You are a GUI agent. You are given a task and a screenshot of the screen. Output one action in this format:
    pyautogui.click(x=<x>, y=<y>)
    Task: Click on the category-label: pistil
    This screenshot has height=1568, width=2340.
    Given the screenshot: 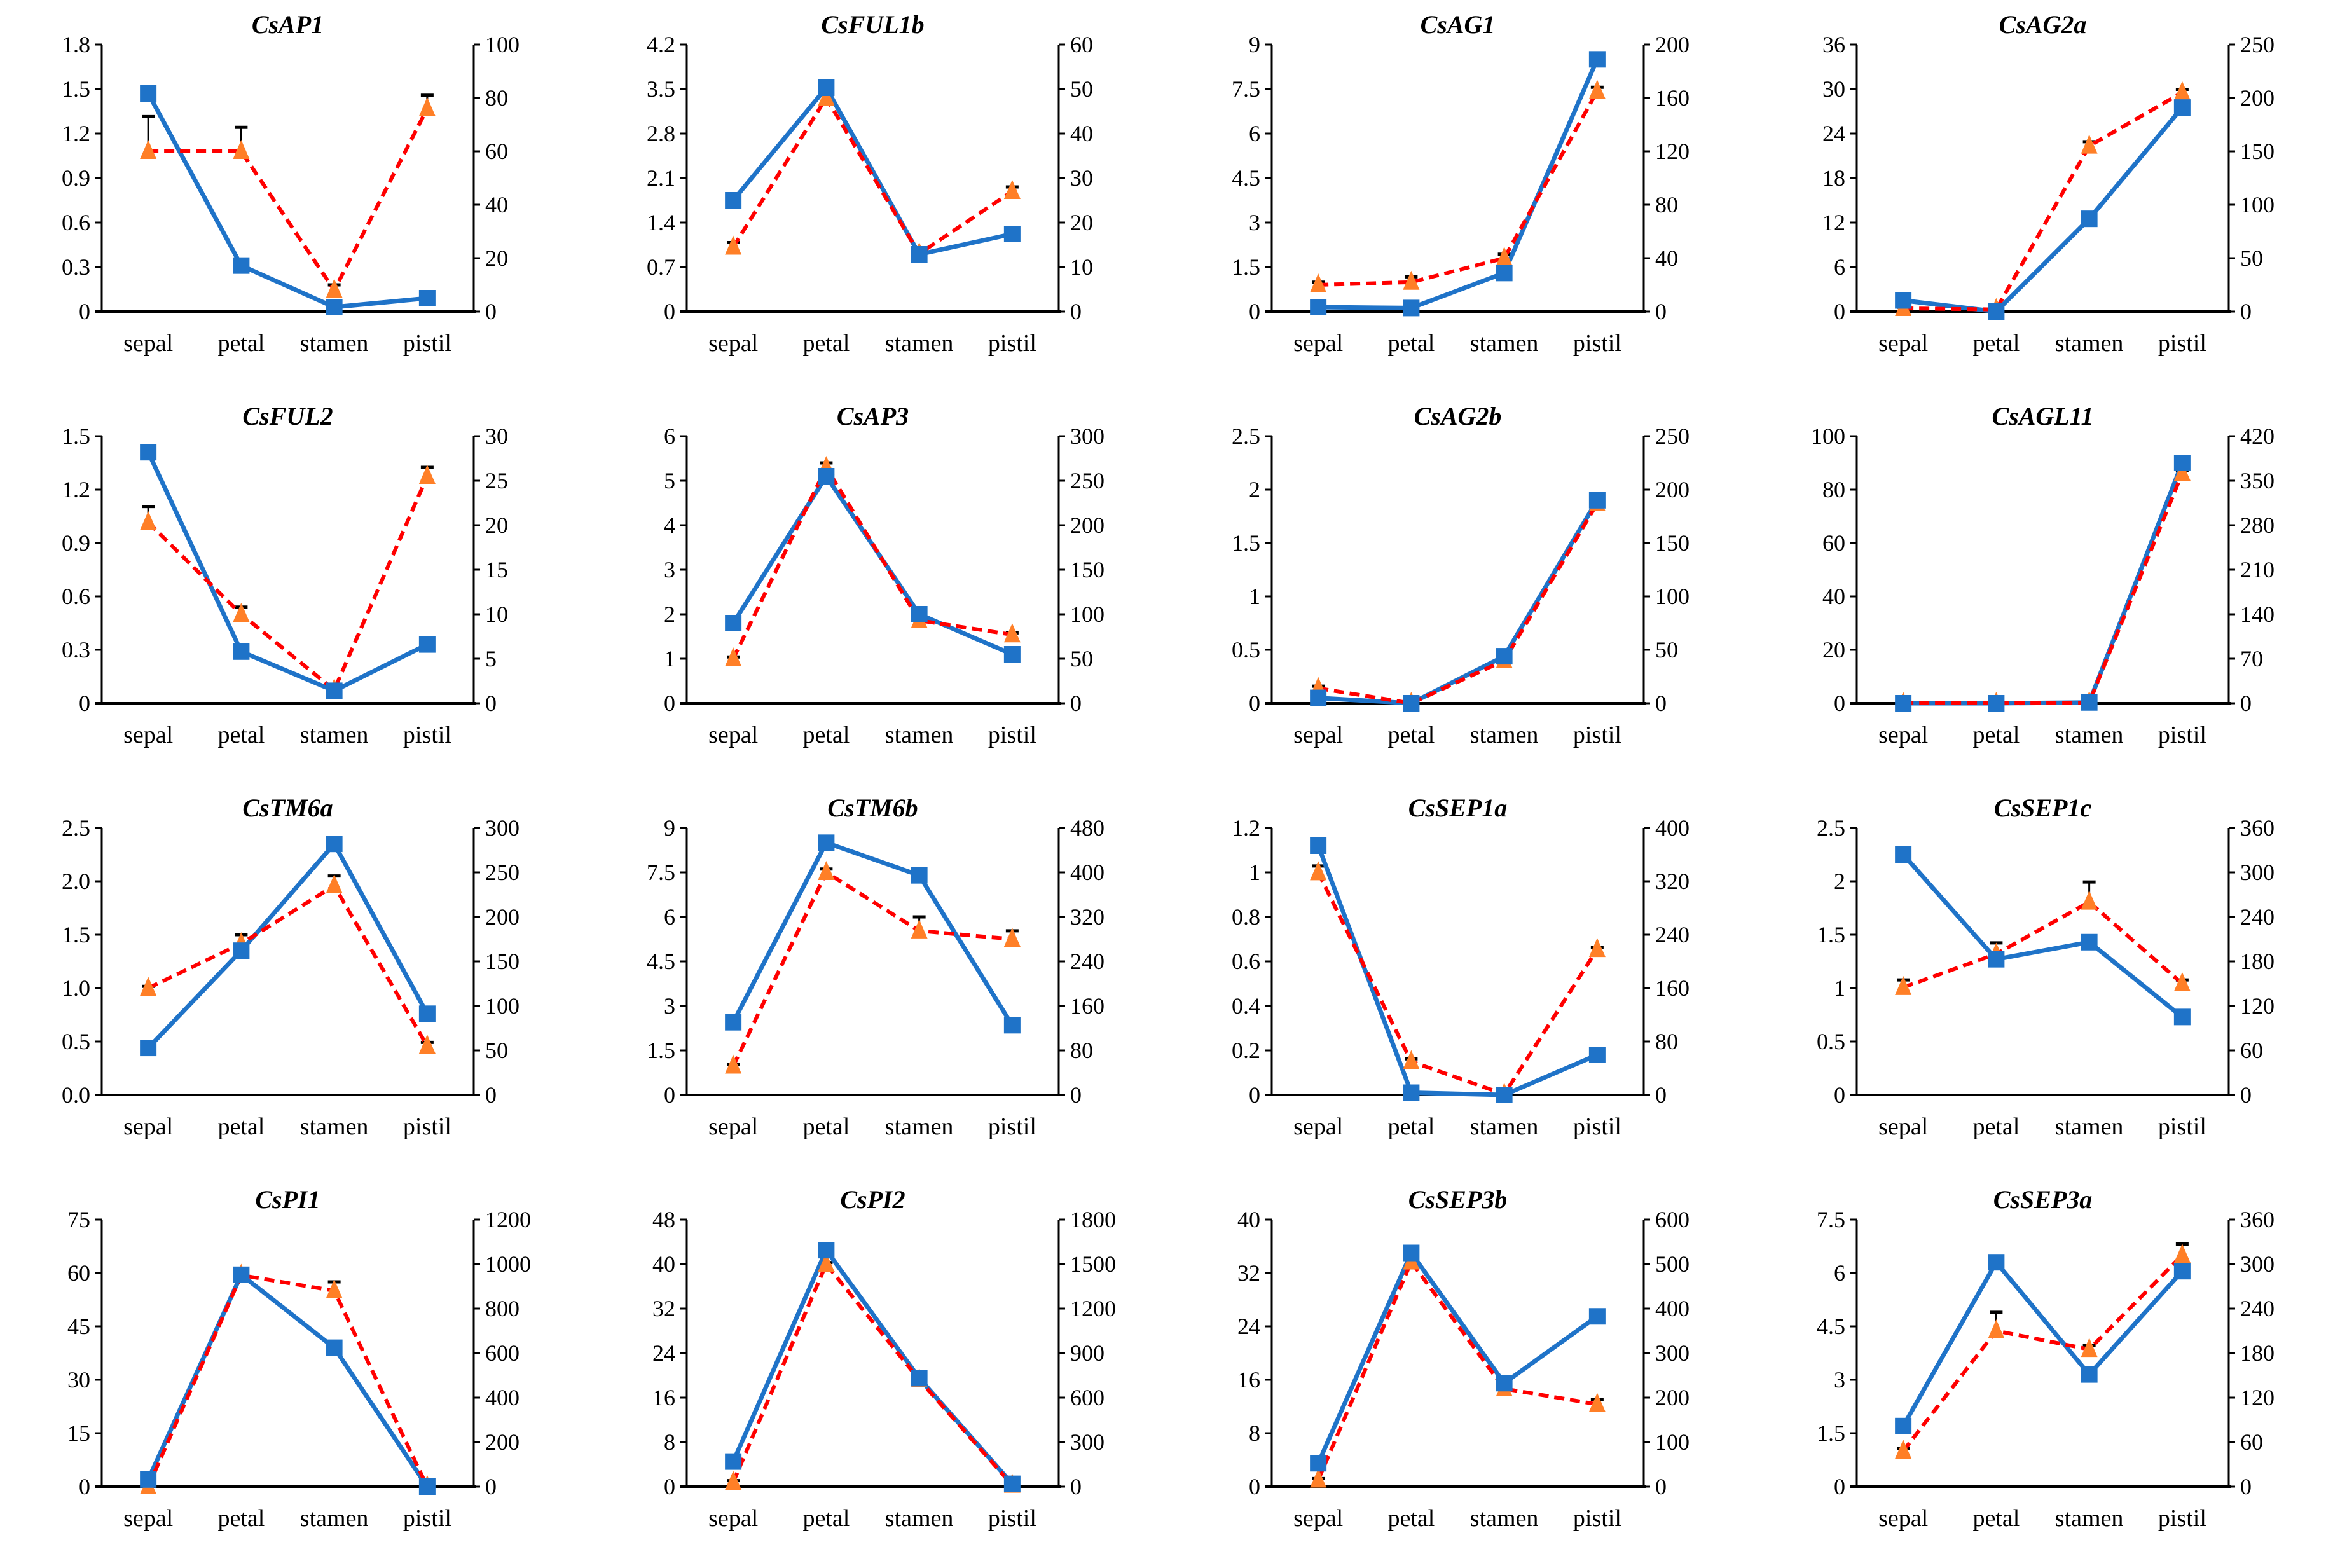 What is the action you would take?
    pyautogui.click(x=1012, y=1126)
    